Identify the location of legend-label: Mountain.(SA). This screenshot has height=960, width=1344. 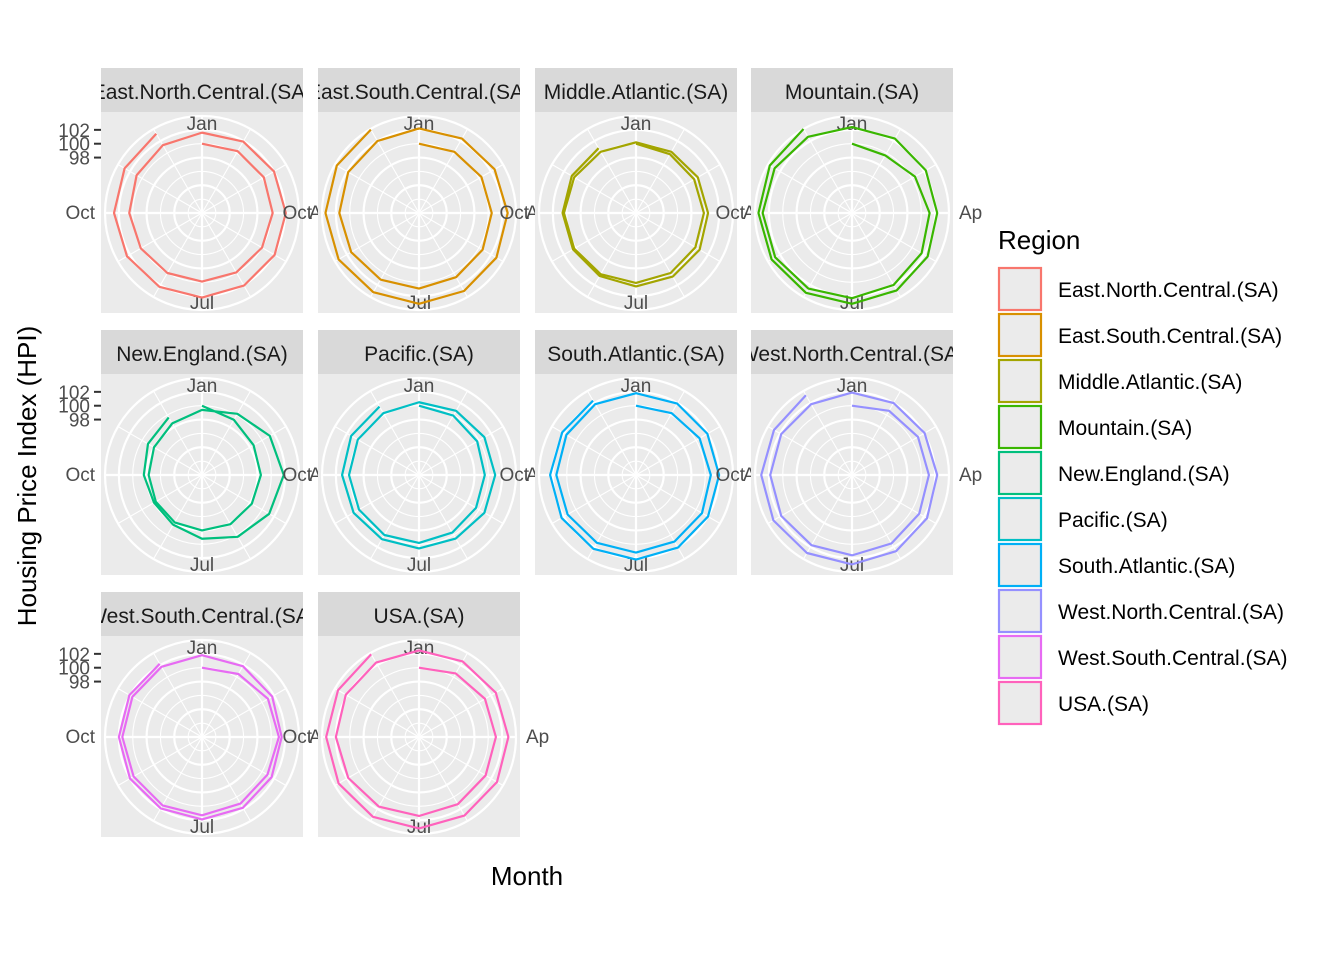
(1125, 428).